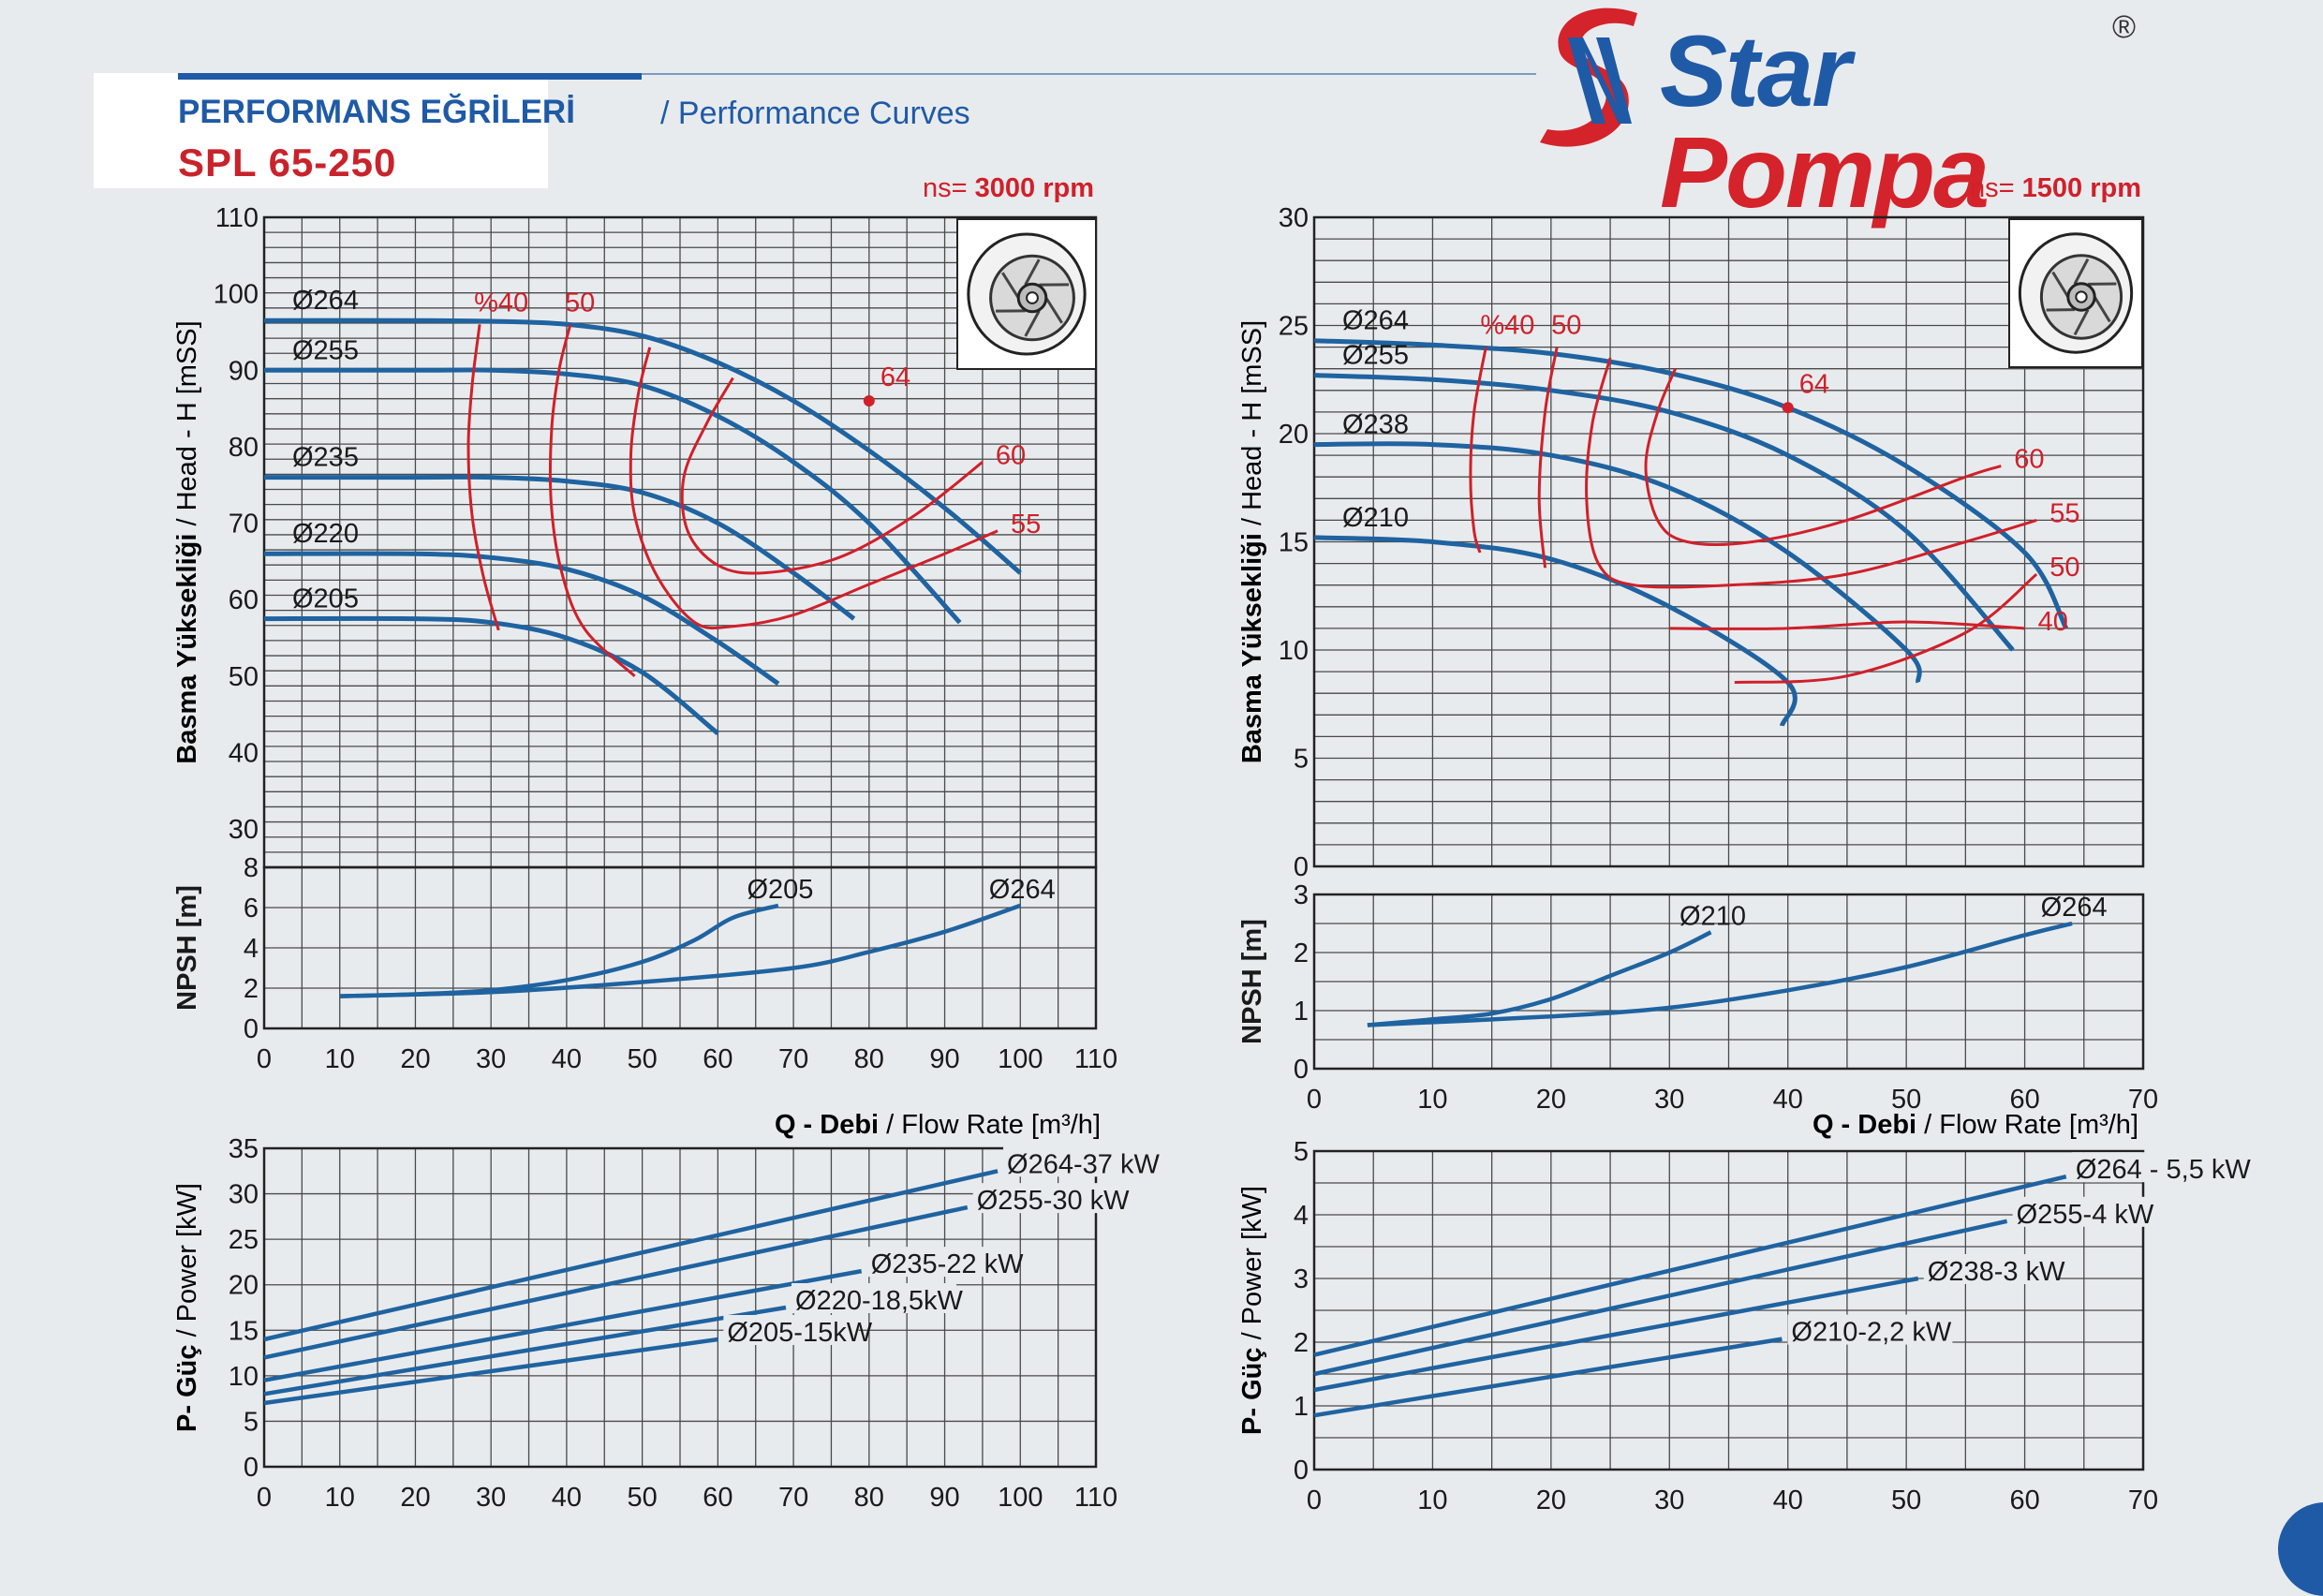  Describe the element at coordinates (1375, 356) in the screenshot. I see `head-curve-label: Ø255` at that location.